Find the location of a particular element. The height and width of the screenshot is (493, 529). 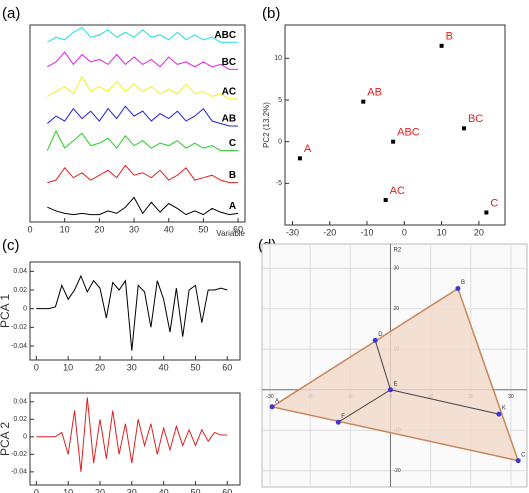

point-label: AB is located at coordinates (374, 93).